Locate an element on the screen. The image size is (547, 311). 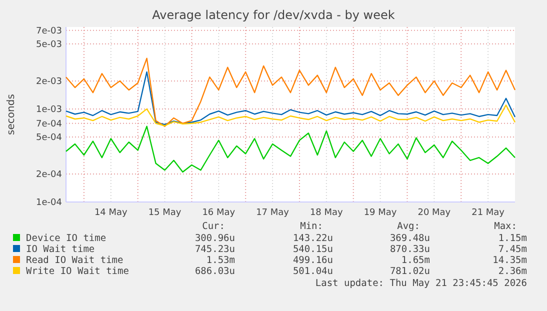
x-tick-label: 21 May is located at coordinates (489, 213).